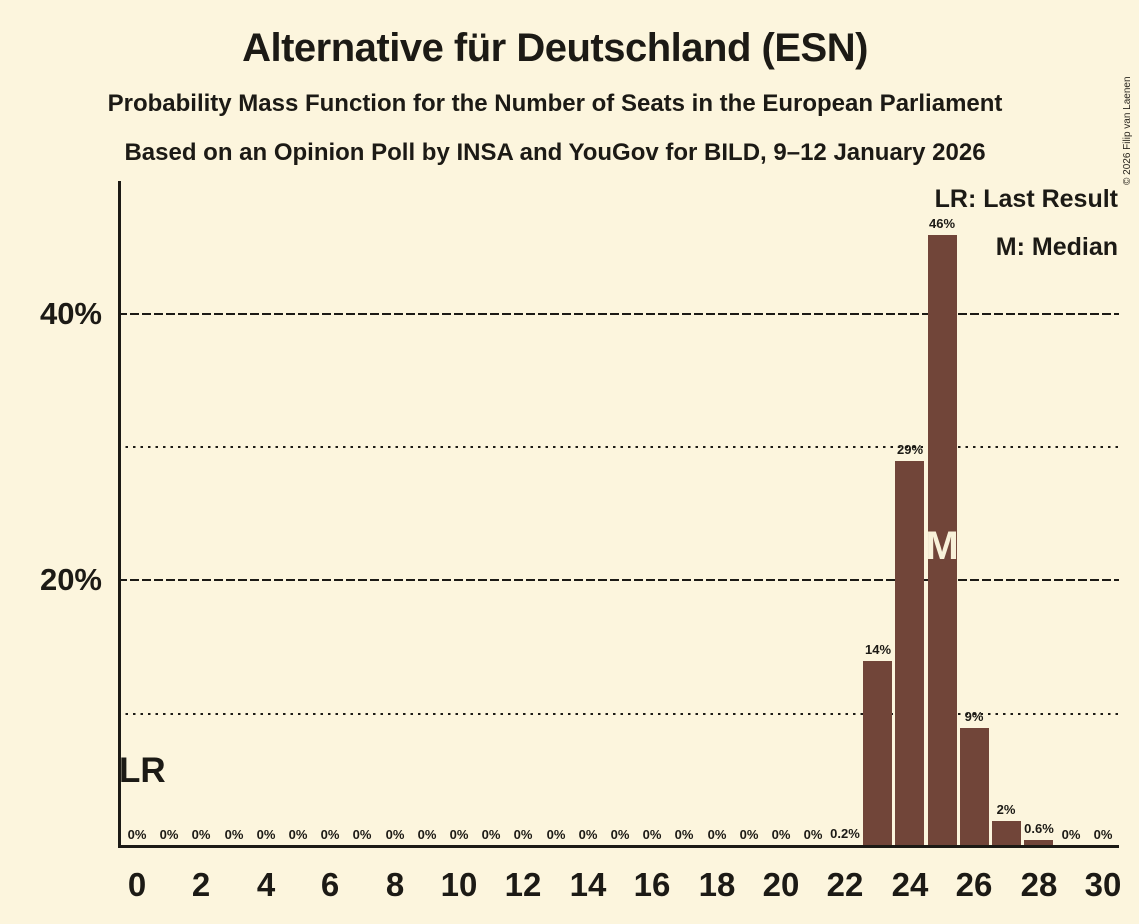 The height and width of the screenshot is (924, 1139). Describe the element at coordinates (942, 223) in the screenshot. I see `bar-value-label-seat-25: 46%` at that location.